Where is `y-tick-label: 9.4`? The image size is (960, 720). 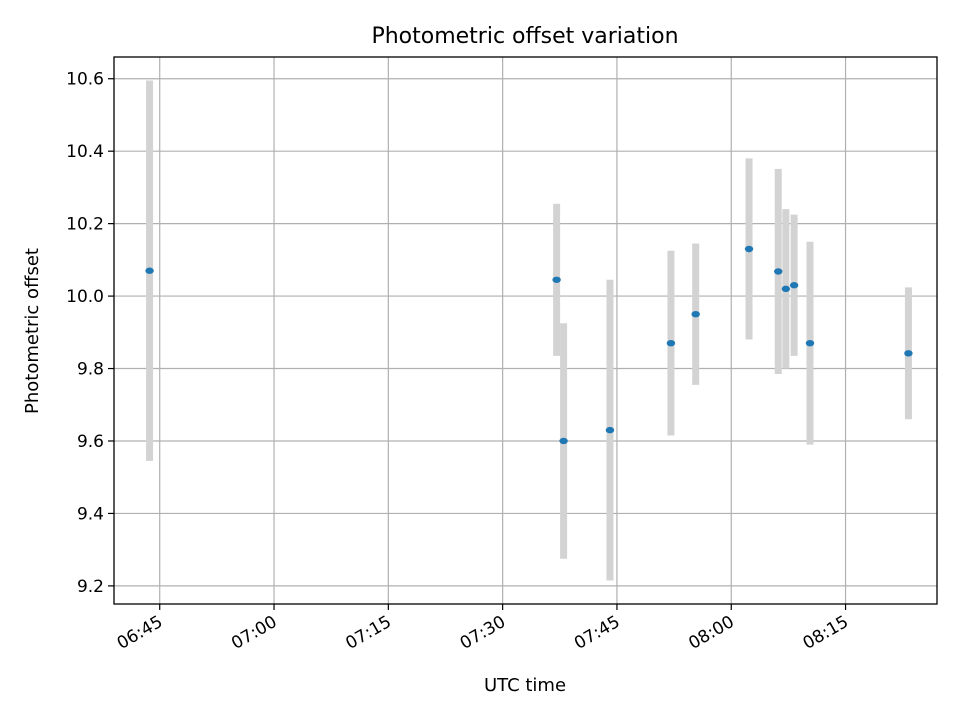
y-tick-label: 9.4 is located at coordinates (90, 514).